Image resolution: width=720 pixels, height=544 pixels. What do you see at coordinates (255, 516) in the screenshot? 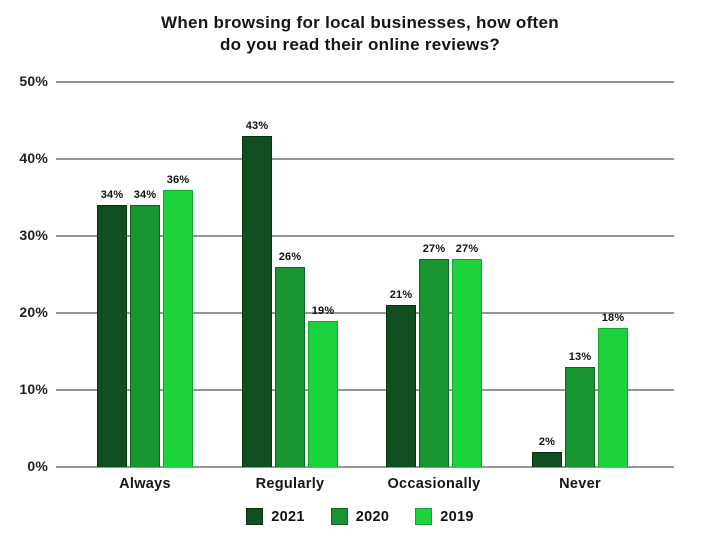
I see `legend-swatch-2021` at bounding box center [255, 516].